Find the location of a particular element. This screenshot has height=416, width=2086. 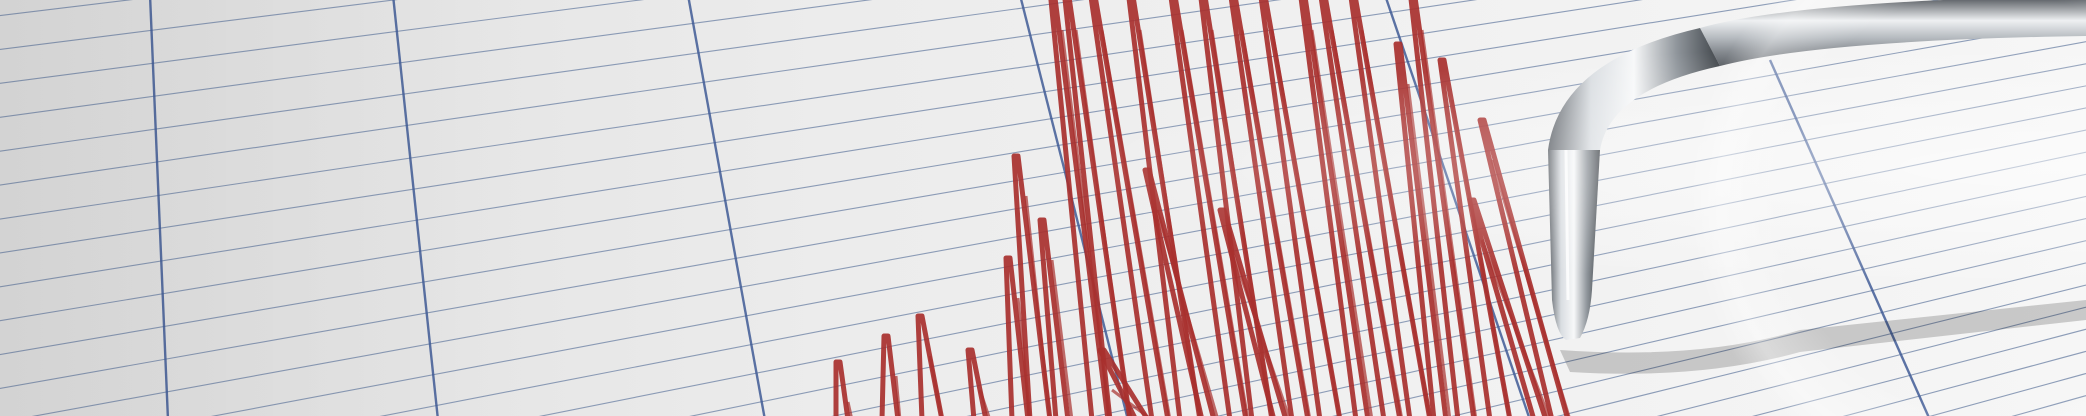

grid-line is located at coordinates (1043, 414).